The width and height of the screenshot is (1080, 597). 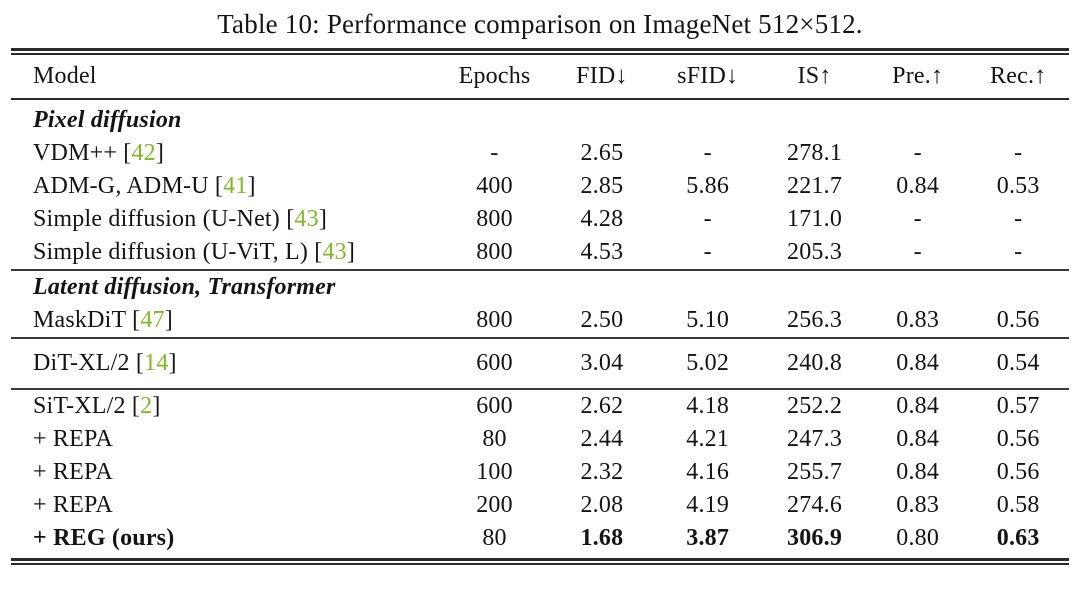 I want to click on value-cell: 252.2, so click(x=815, y=406).